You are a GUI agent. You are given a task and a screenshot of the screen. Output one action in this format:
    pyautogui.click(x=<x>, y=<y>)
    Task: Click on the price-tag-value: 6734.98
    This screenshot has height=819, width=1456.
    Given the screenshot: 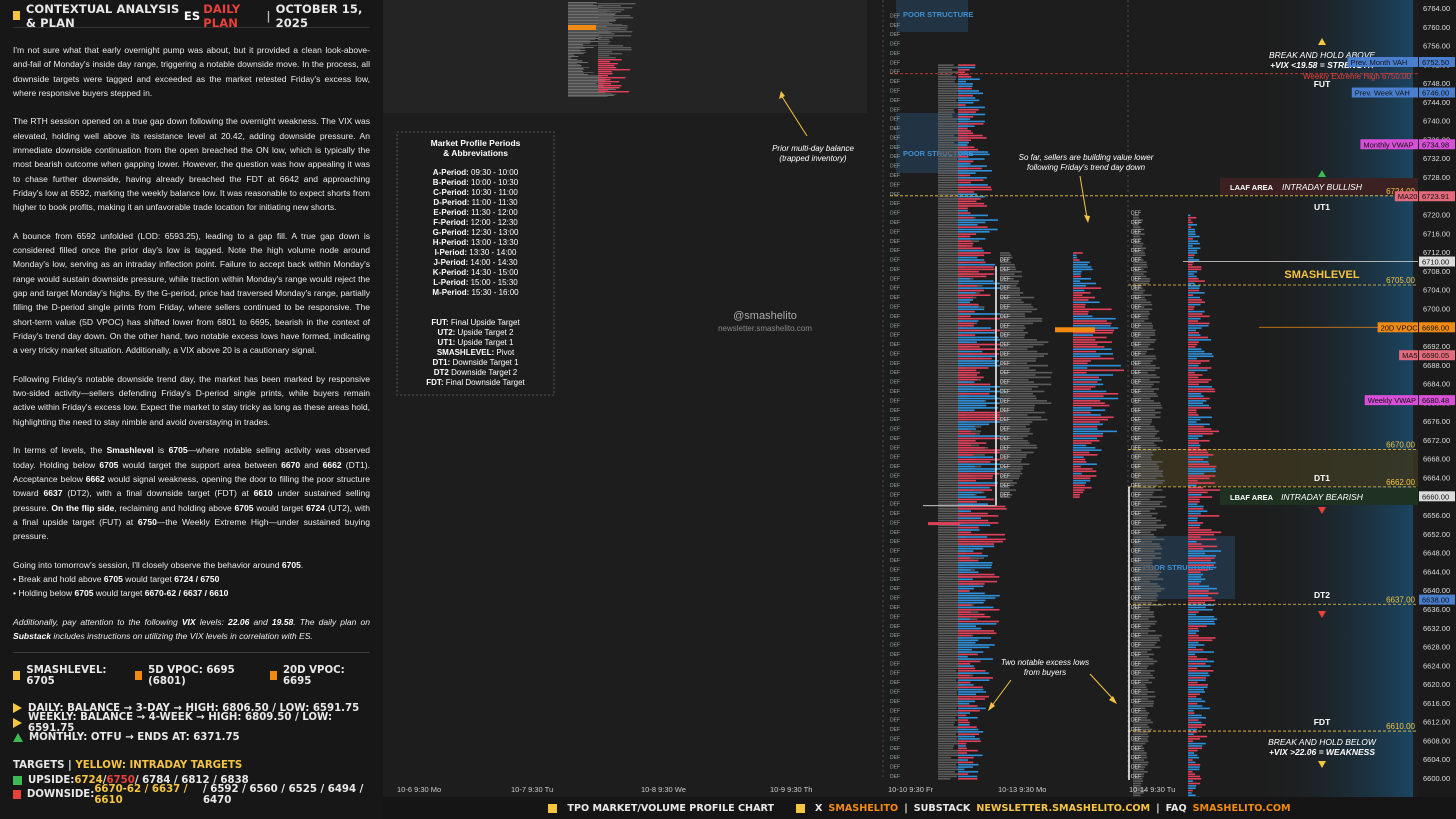 What is the action you would take?
    pyautogui.click(x=1435, y=144)
    